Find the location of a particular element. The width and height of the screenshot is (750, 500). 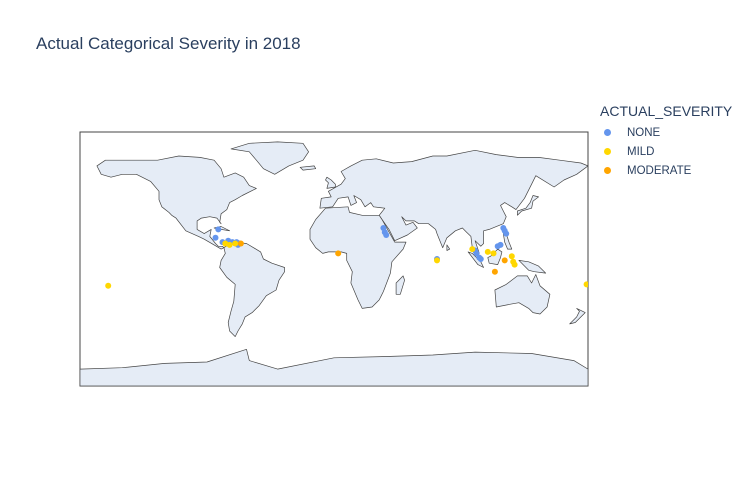

legend-item-none: NONE is located at coordinates (666, 132).